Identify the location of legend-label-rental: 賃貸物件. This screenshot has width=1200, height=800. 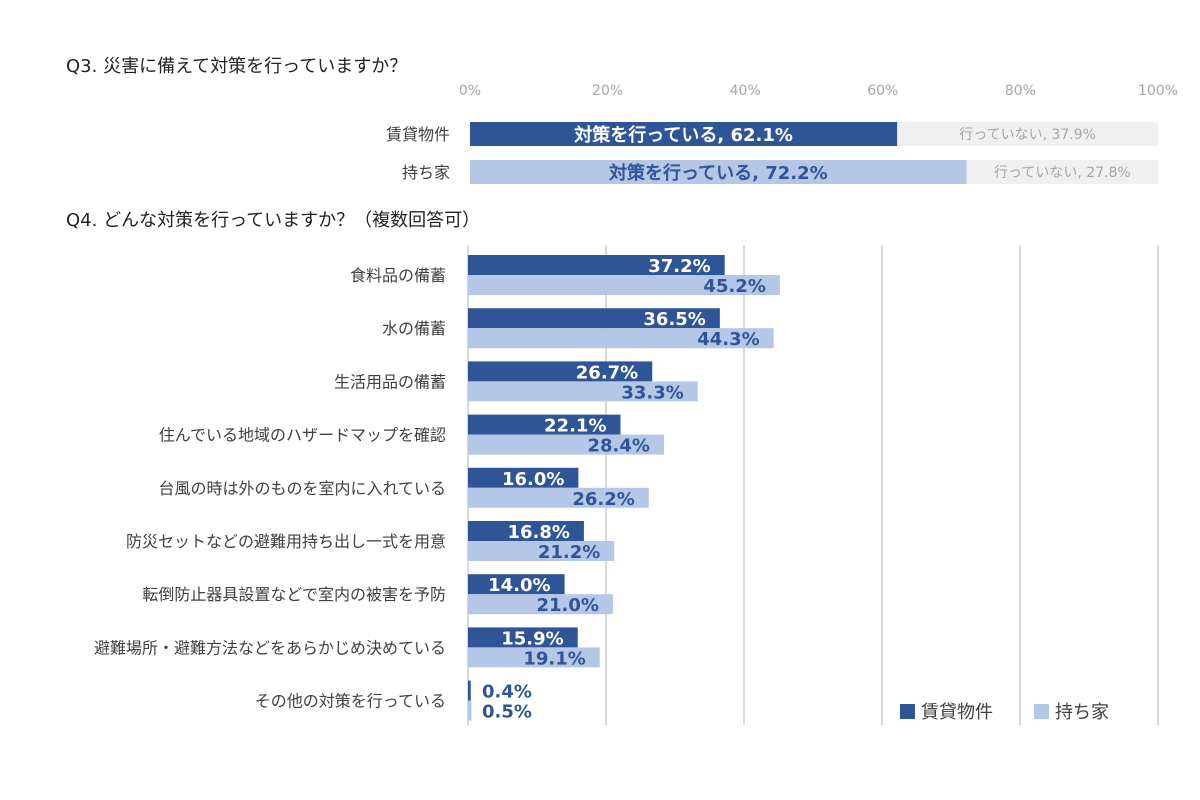
(957, 712).